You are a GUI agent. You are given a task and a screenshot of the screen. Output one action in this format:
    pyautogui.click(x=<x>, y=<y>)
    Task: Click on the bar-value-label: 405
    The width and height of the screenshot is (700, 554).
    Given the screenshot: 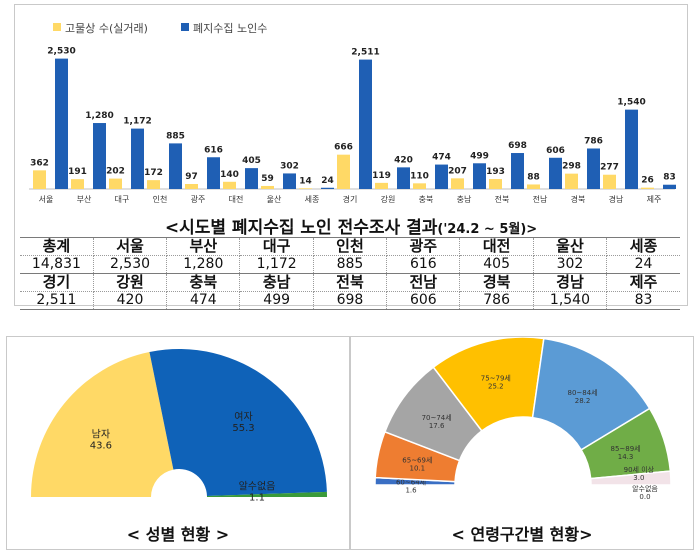 What is the action you would take?
    pyautogui.click(x=251, y=161)
    